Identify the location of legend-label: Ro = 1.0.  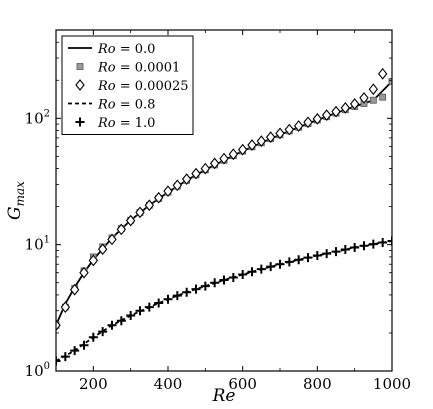
(126, 123).